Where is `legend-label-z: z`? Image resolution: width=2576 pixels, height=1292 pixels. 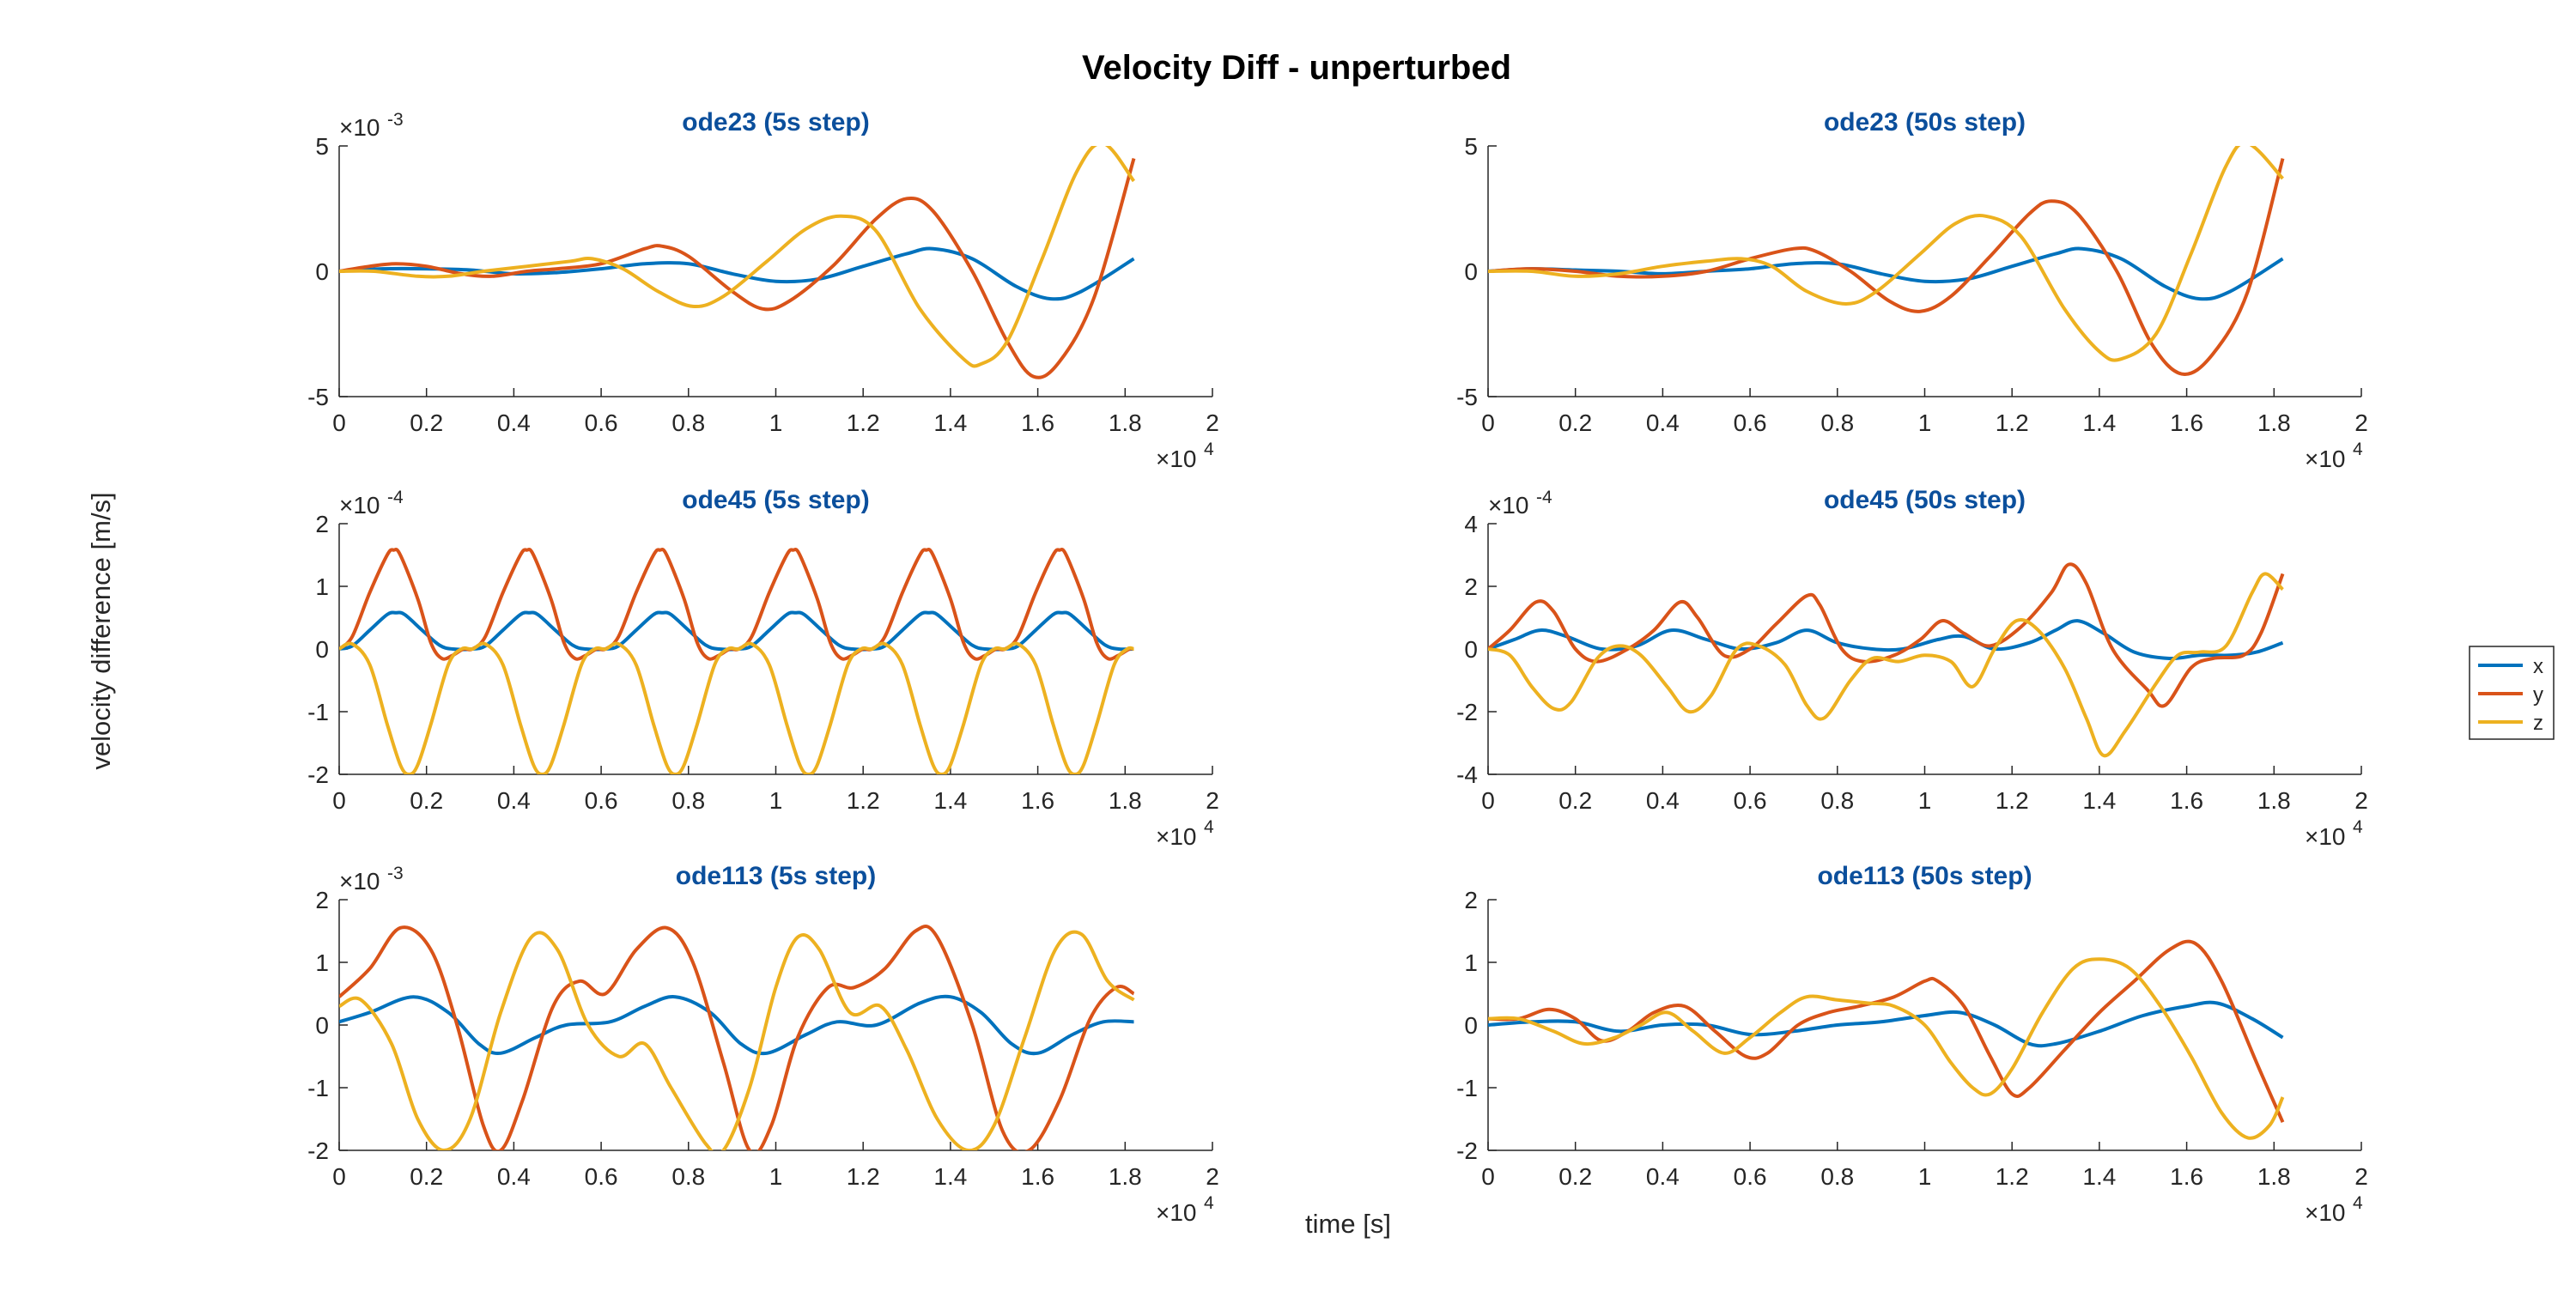
legend-label-z: z is located at coordinates (2538, 723).